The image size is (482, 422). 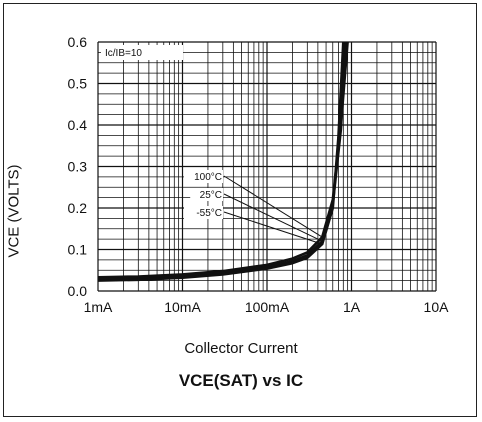 What do you see at coordinates (78, 167) in the screenshot?
I see `y-tick-label: 0.3` at bounding box center [78, 167].